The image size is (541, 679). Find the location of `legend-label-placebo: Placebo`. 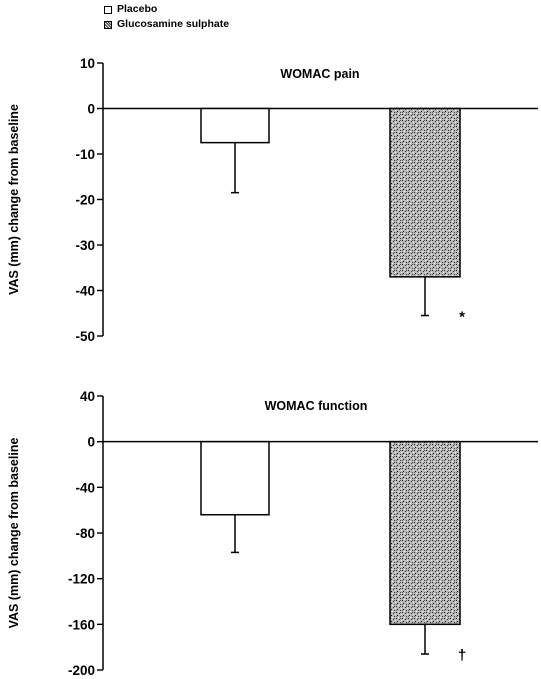

legend-label-placebo: Placebo is located at coordinates (137, 9).